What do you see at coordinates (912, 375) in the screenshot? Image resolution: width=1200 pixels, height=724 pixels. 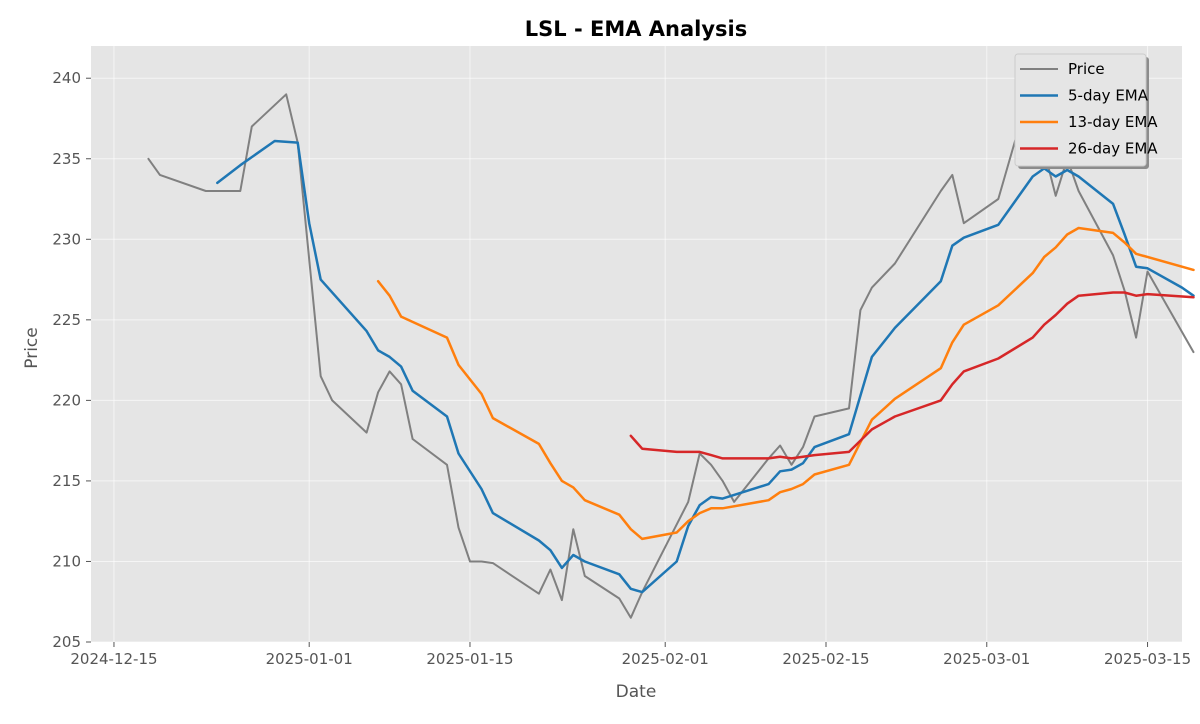 I see `series-line-26-day-ema` at bounding box center [912, 375].